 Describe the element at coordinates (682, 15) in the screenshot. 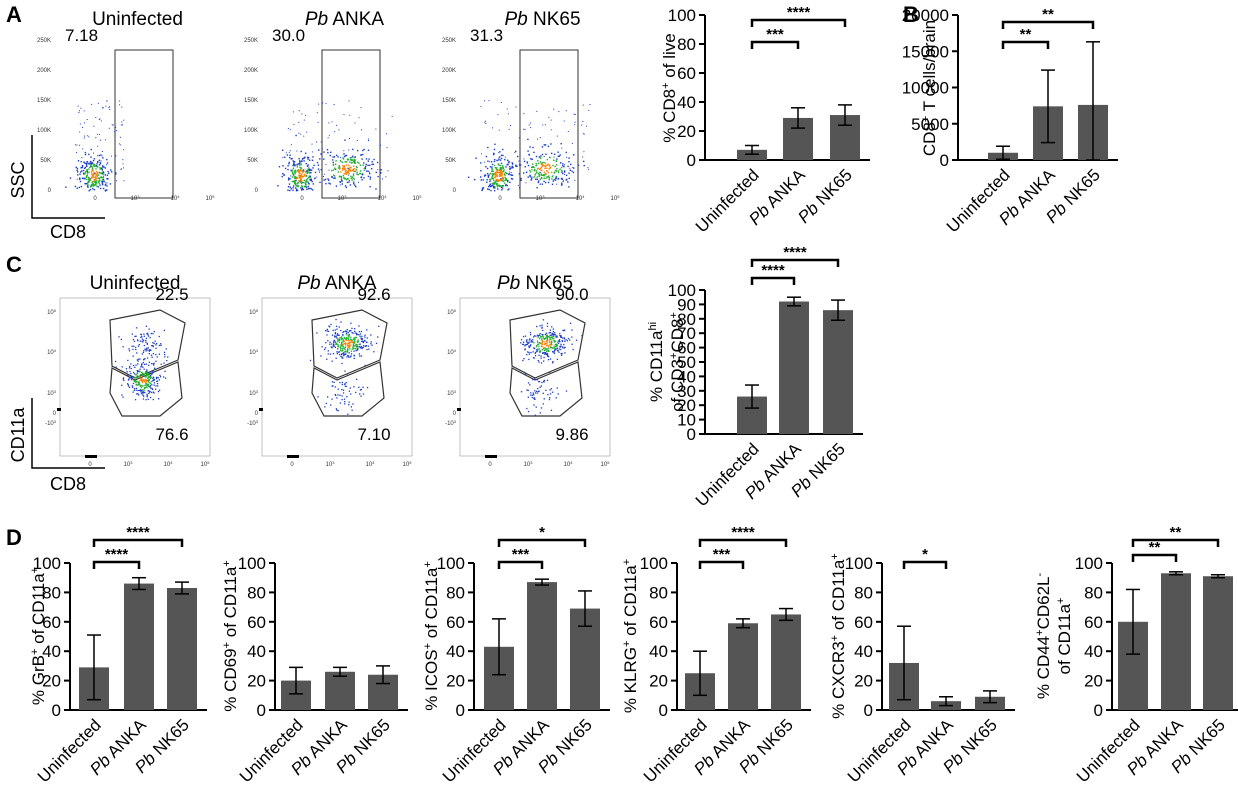

I see `y-tick-label: 100` at that location.